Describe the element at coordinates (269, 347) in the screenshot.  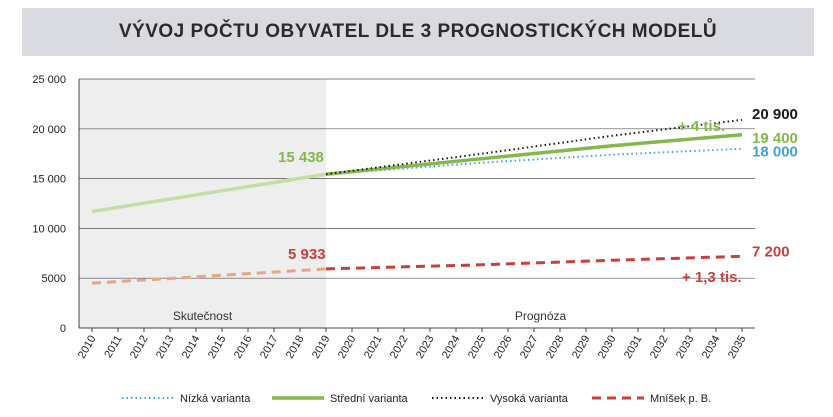
I see `x-tick-label: 2017` at that location.